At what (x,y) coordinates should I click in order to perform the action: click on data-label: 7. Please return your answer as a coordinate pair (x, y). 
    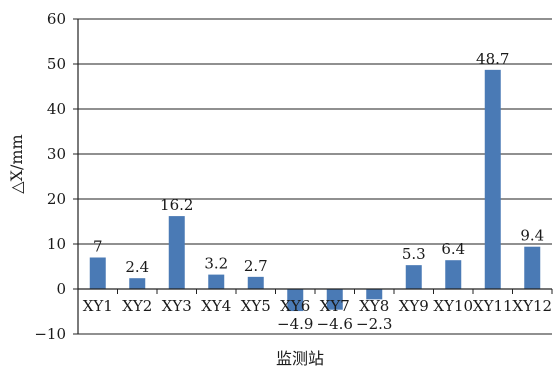
    Looking at the image, I should click on (98, 247).